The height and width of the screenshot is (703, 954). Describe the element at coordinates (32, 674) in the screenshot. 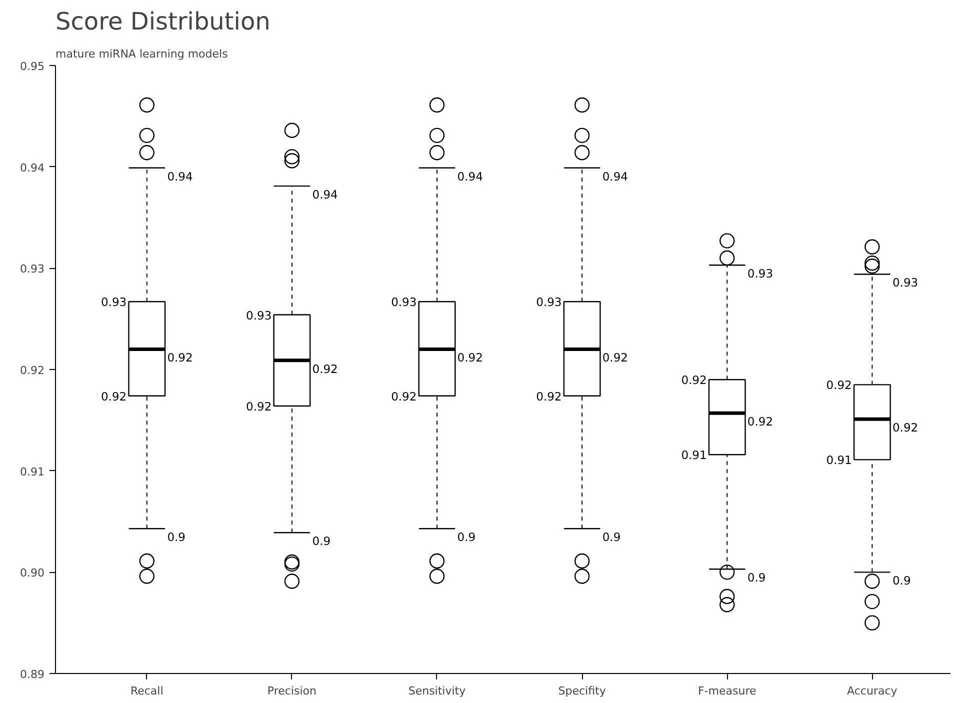

I see `y-tick-label: 0.89` at that location.